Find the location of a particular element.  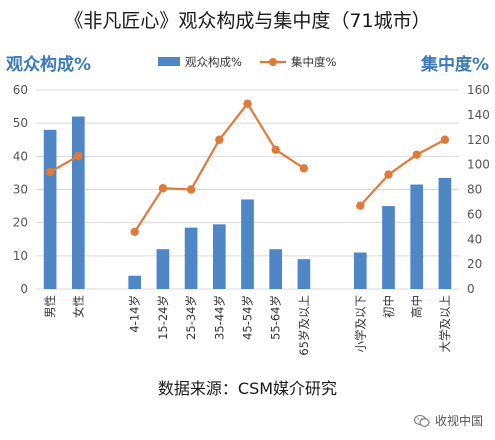

y-right-tick-label: 100 is located at coordinates (478, 165).